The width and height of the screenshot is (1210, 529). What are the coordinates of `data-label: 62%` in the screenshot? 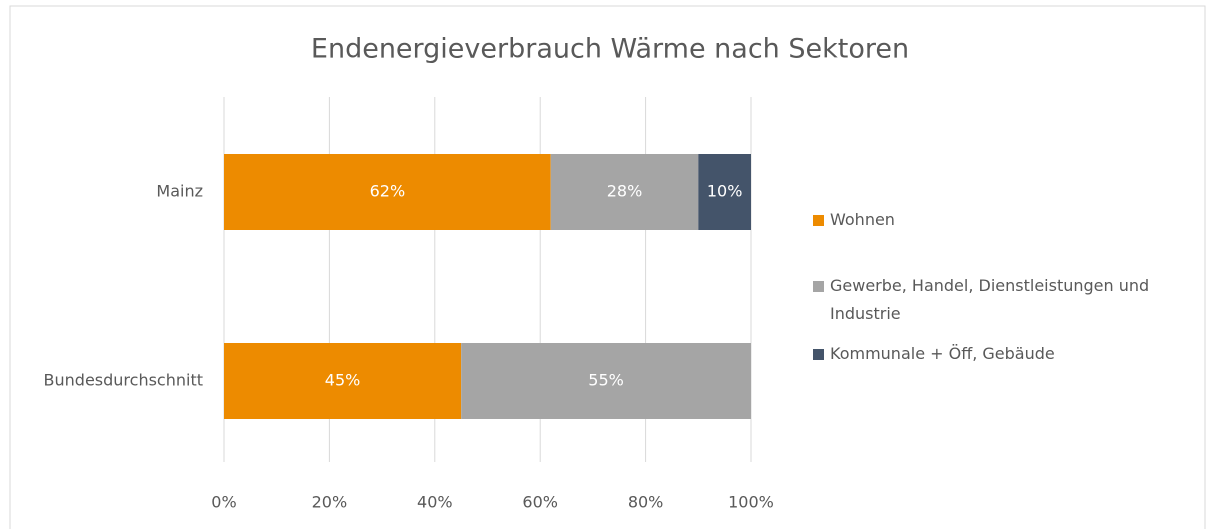 It's located at (388, 191).